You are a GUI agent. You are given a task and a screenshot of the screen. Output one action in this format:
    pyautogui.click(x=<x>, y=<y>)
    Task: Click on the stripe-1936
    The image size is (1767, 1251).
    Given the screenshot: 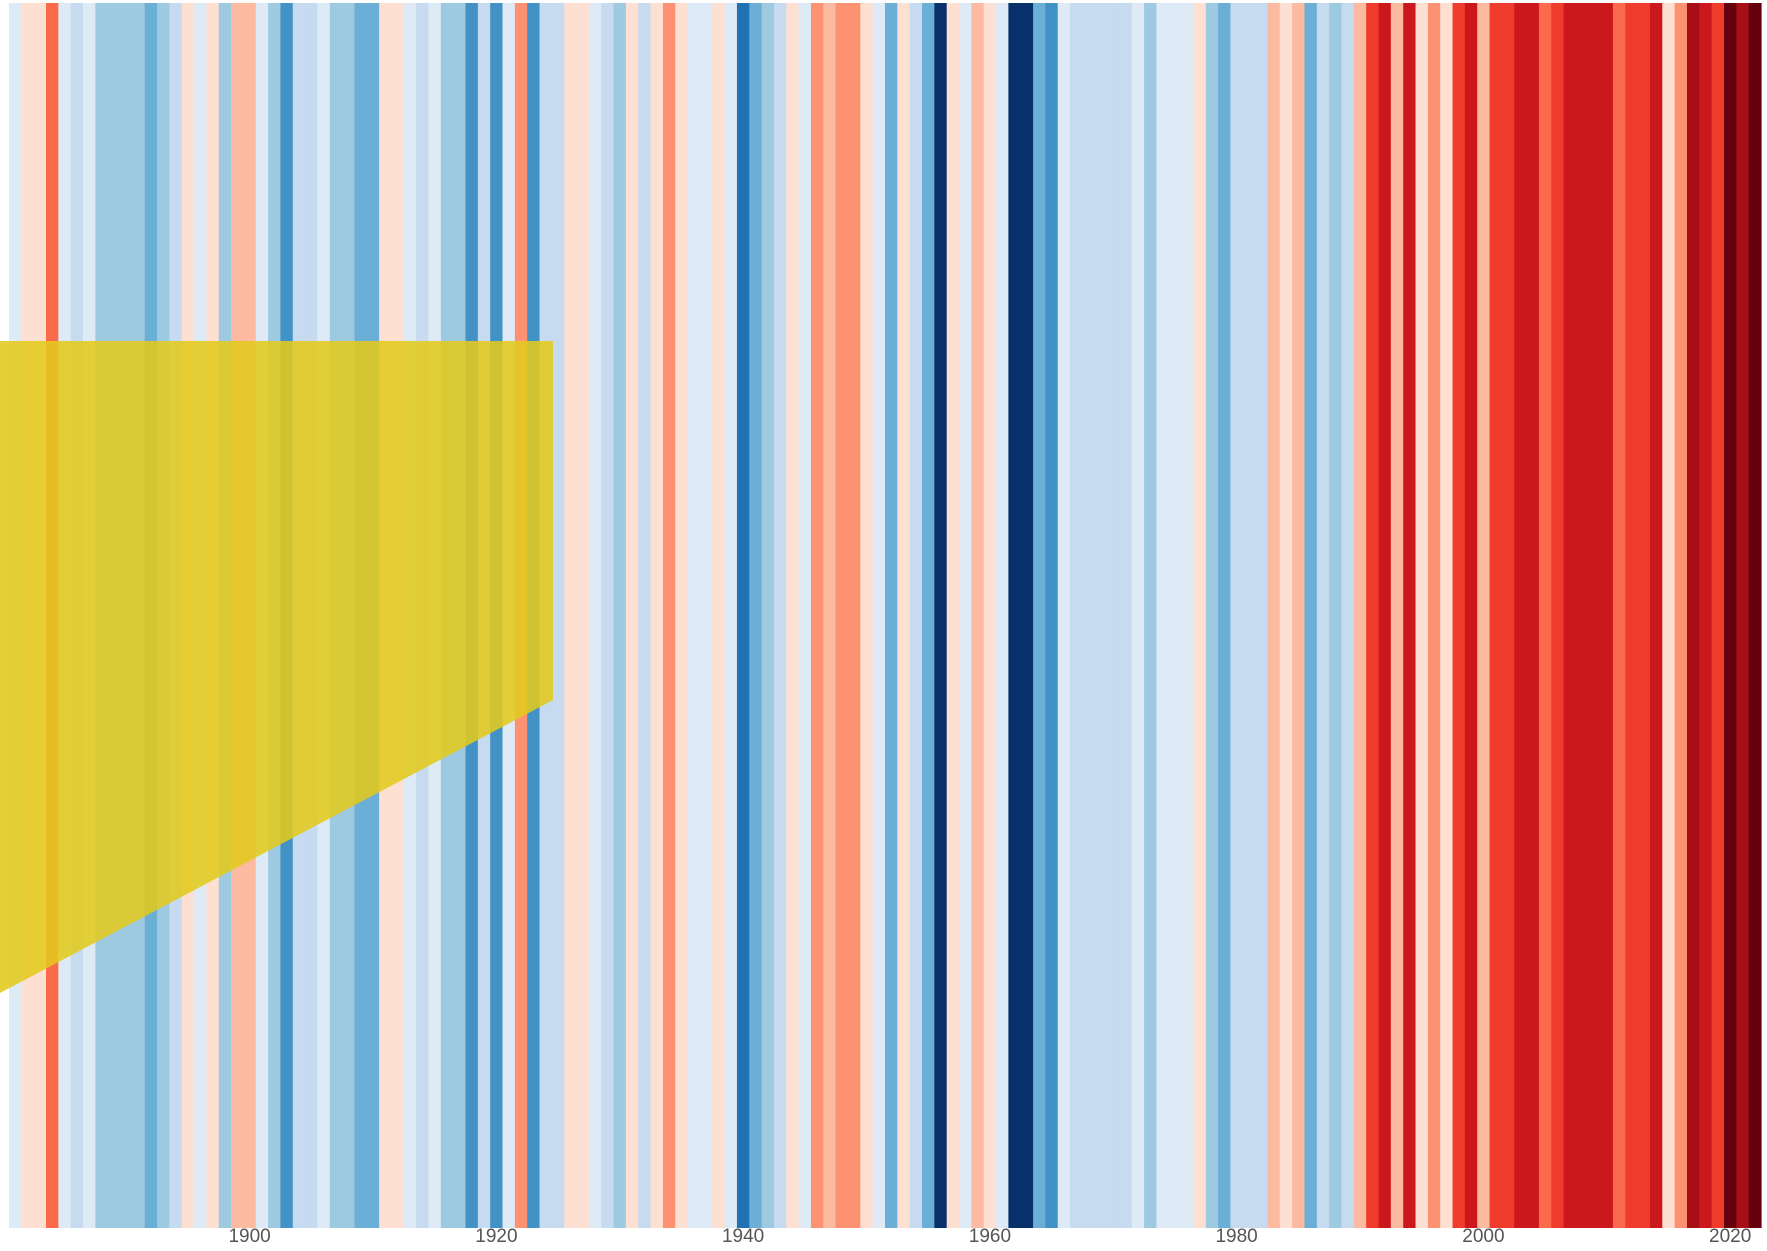 What is the action you would take?
    pyautogui.click(x=694, y=615)
    